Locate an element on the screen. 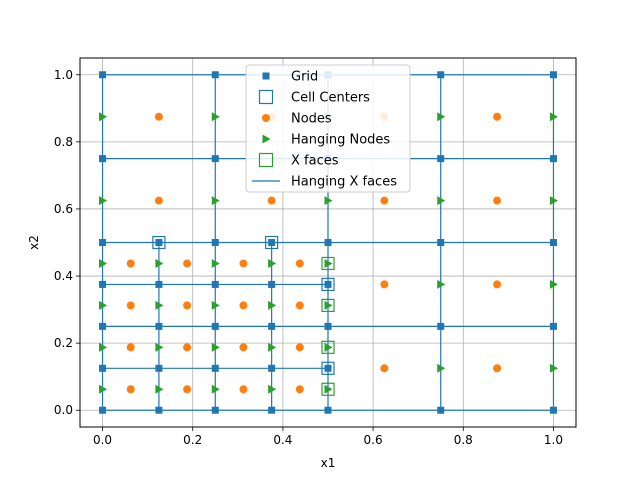 The width and height of the screenshot is (640, 480). legend-box is located at coordinates (328, 128).